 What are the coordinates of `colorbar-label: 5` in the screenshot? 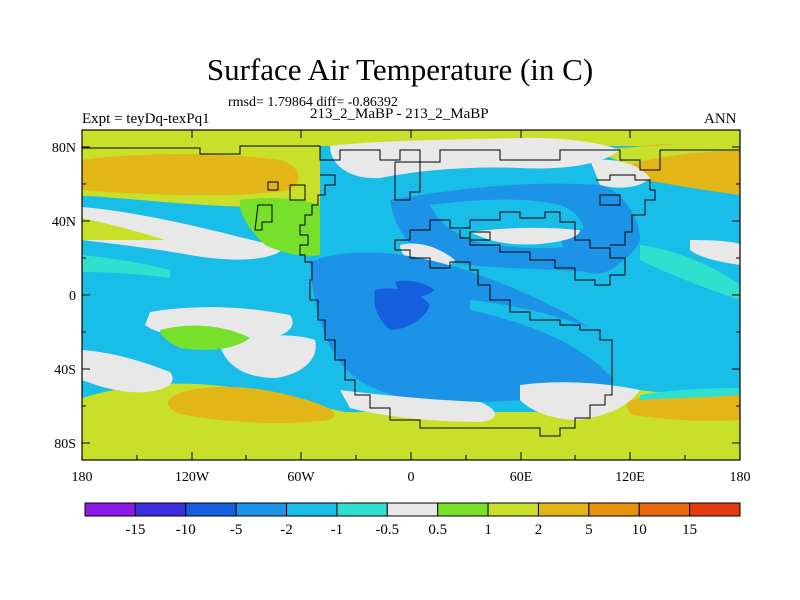 It's located at (589, 530).